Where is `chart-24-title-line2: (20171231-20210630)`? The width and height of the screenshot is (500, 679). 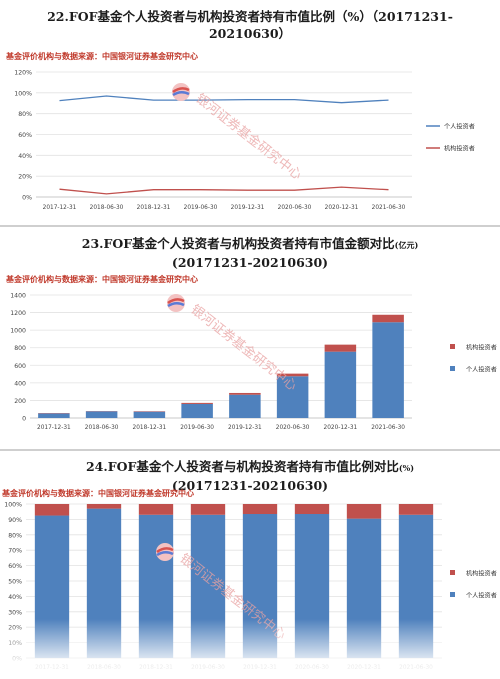
chart-24-title-line2: (20171231-20210630) is located at coordinates (250, 485).